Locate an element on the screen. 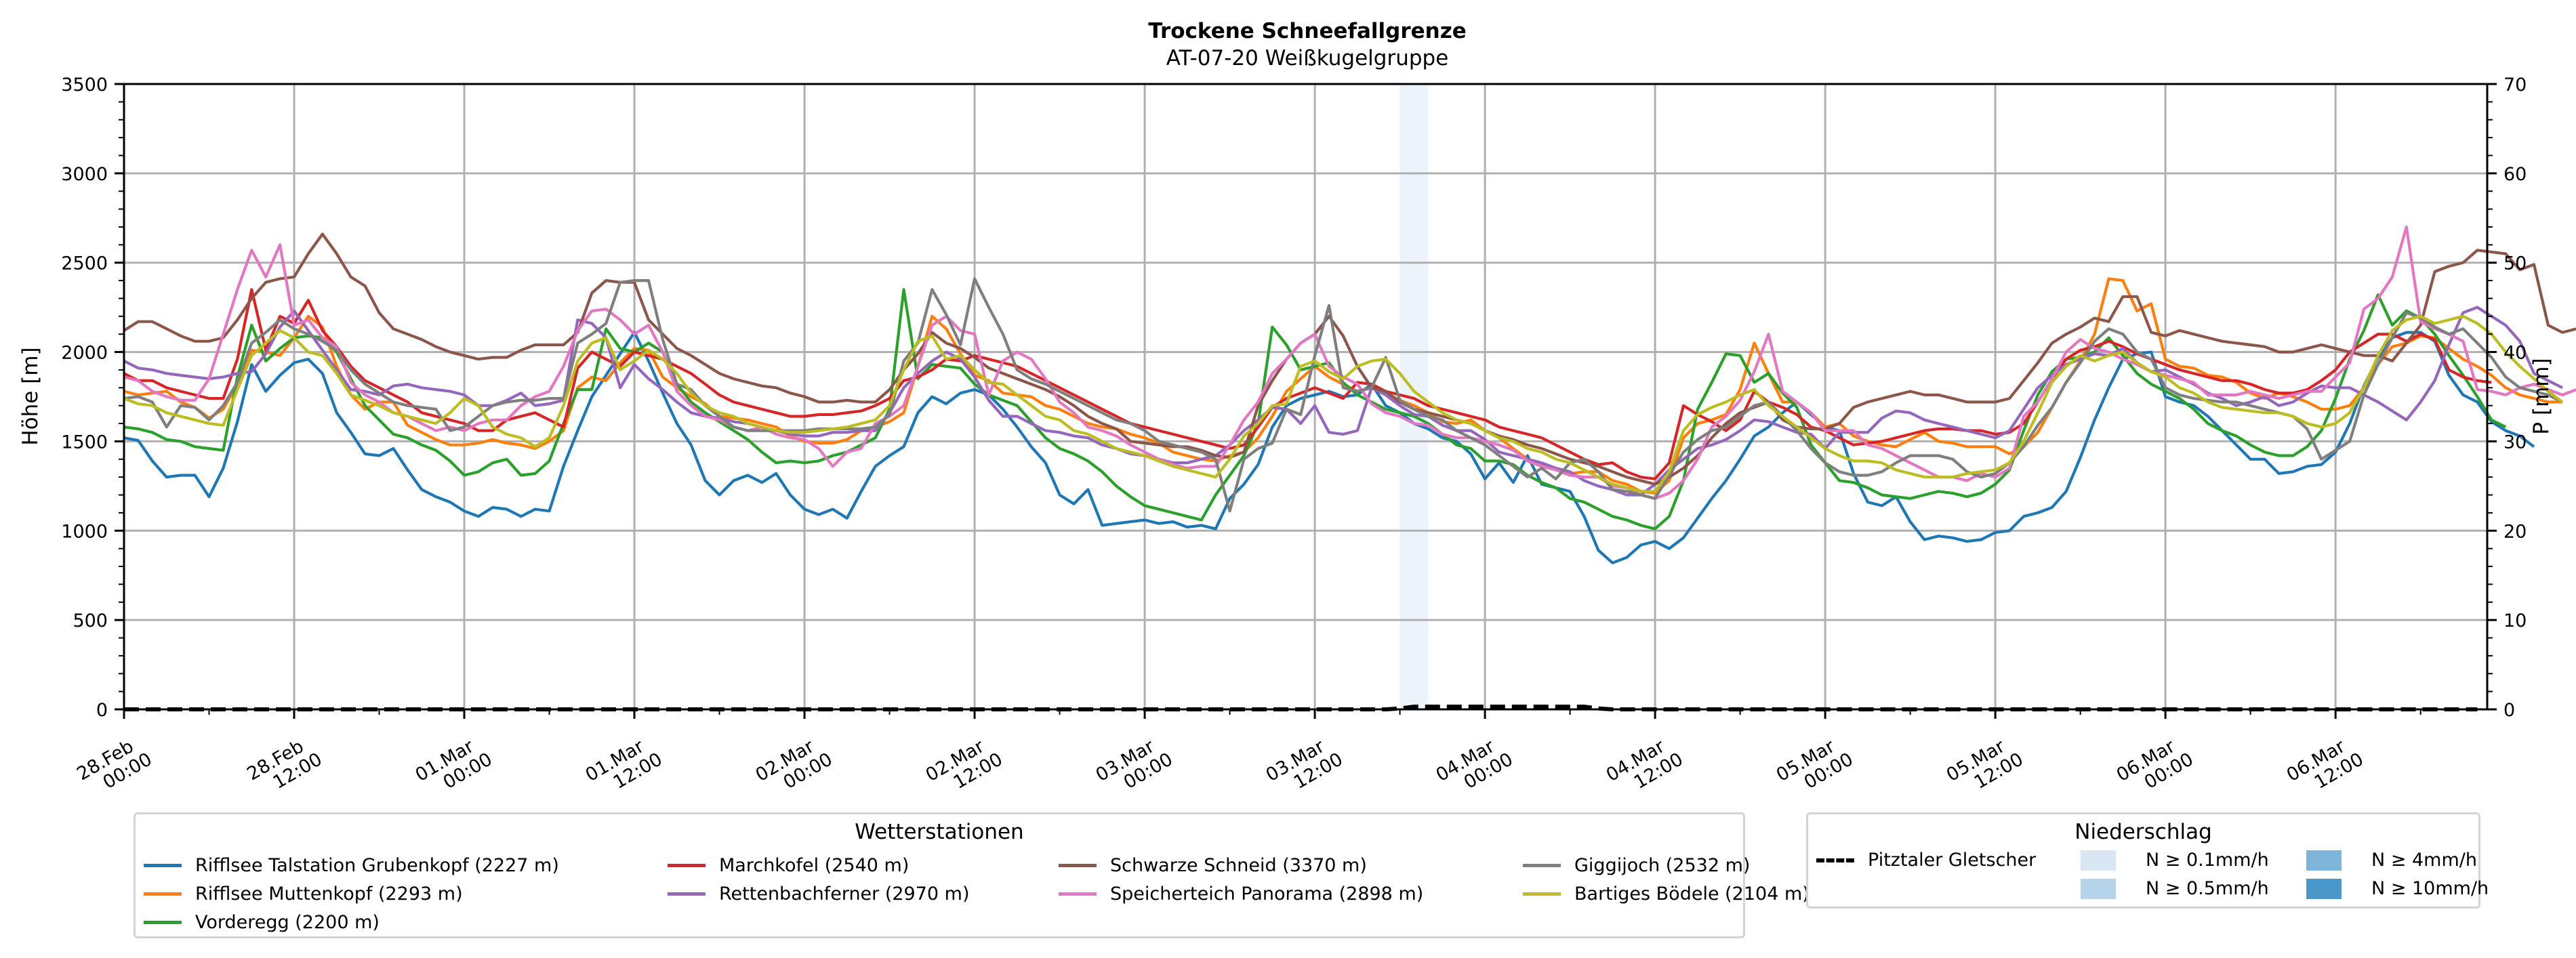 Image resolution: width=2576 pixels, height=958 pixels. x-tick-label: 28.Feb12:00 is located at coordinates (284, 766).